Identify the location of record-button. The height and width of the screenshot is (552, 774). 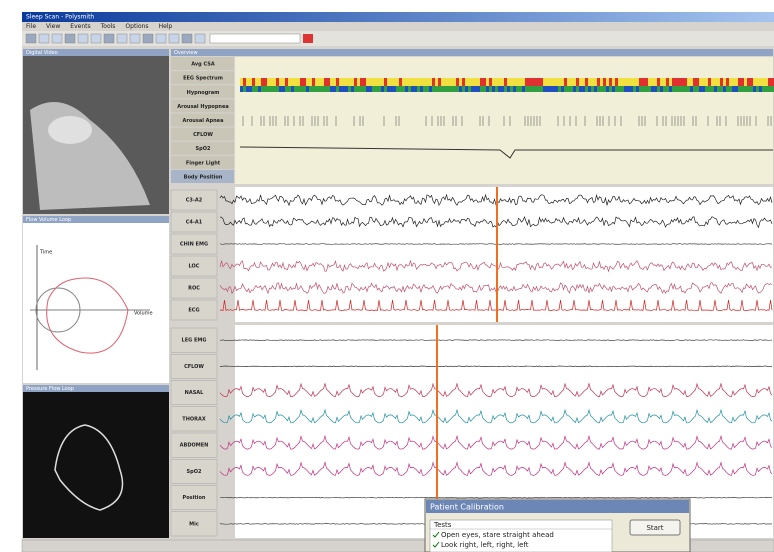
(308, 38).